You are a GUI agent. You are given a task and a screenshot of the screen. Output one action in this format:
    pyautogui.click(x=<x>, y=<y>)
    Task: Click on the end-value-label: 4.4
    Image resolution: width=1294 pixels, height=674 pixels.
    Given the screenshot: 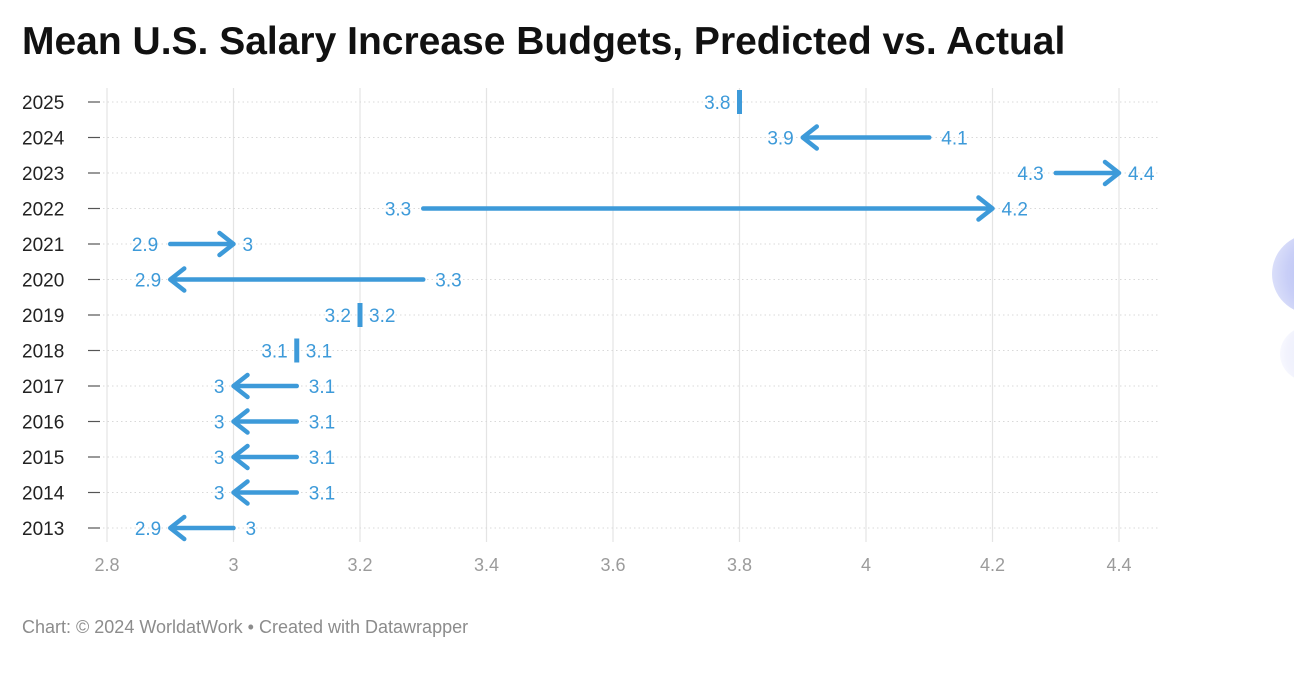 What is the action you would take?
    pyautogui.click(x=1141, y=174)
    